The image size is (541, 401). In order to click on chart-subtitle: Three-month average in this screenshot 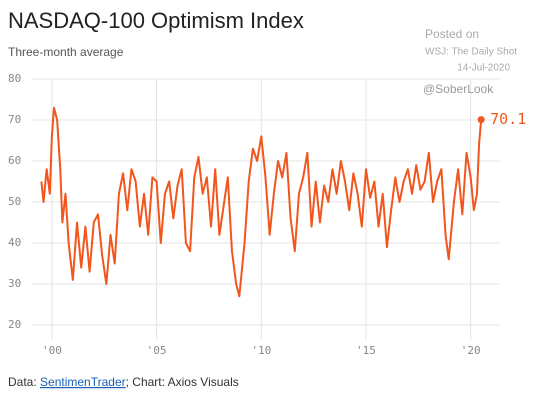, I will do `click(66, 52)`.